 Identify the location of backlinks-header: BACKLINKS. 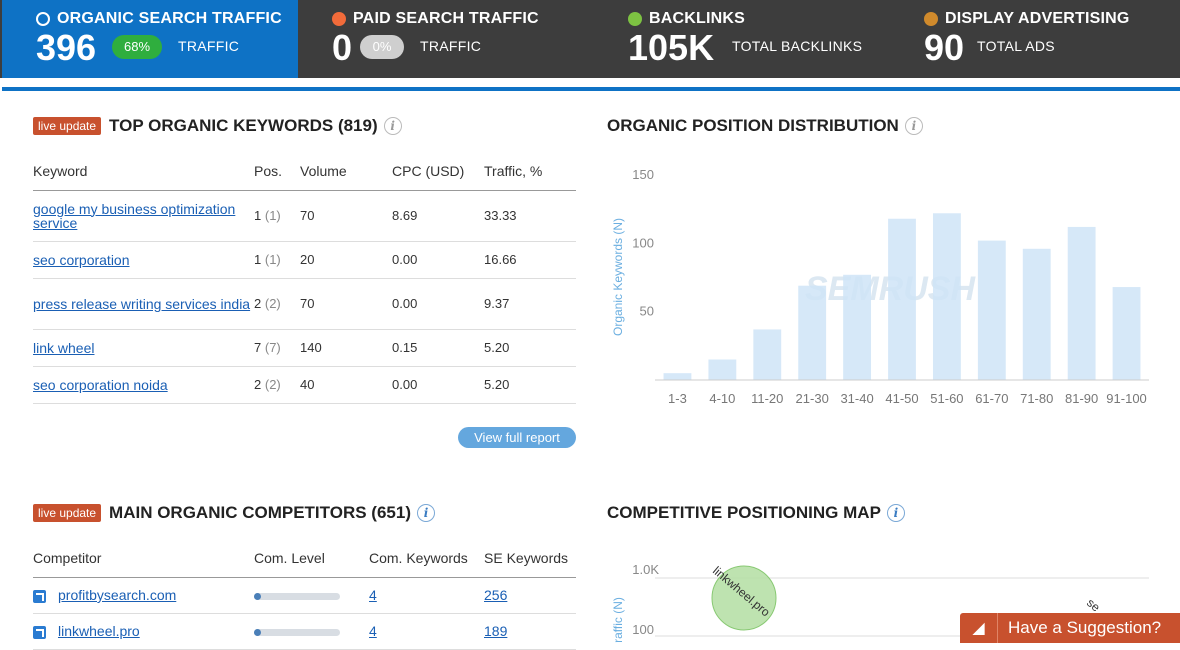
(686, 19).